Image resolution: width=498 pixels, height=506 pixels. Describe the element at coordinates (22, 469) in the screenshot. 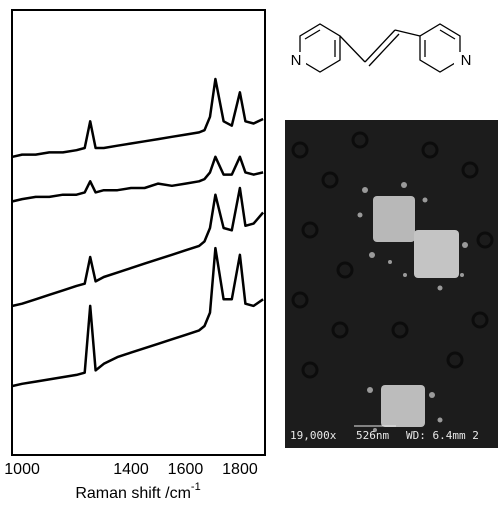

I see `x-tick-label: 1000` at that location.